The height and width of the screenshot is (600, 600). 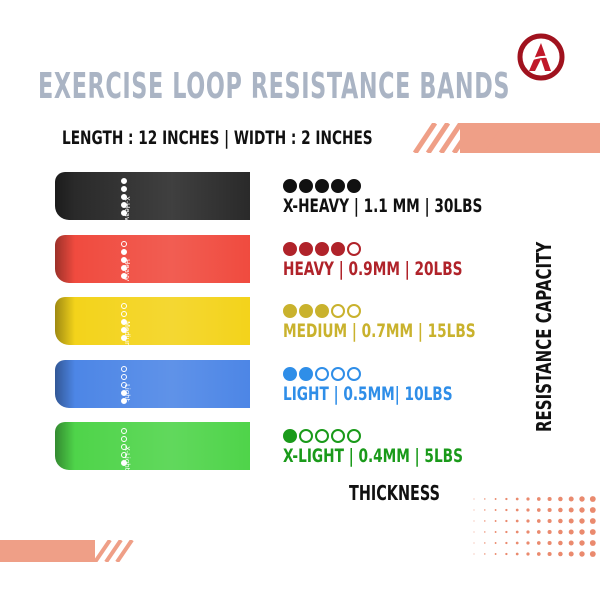 I want to click on band-spec-text: X-HEAVY | 1.1 MM | 30LBS, so click(x=383, y=206).